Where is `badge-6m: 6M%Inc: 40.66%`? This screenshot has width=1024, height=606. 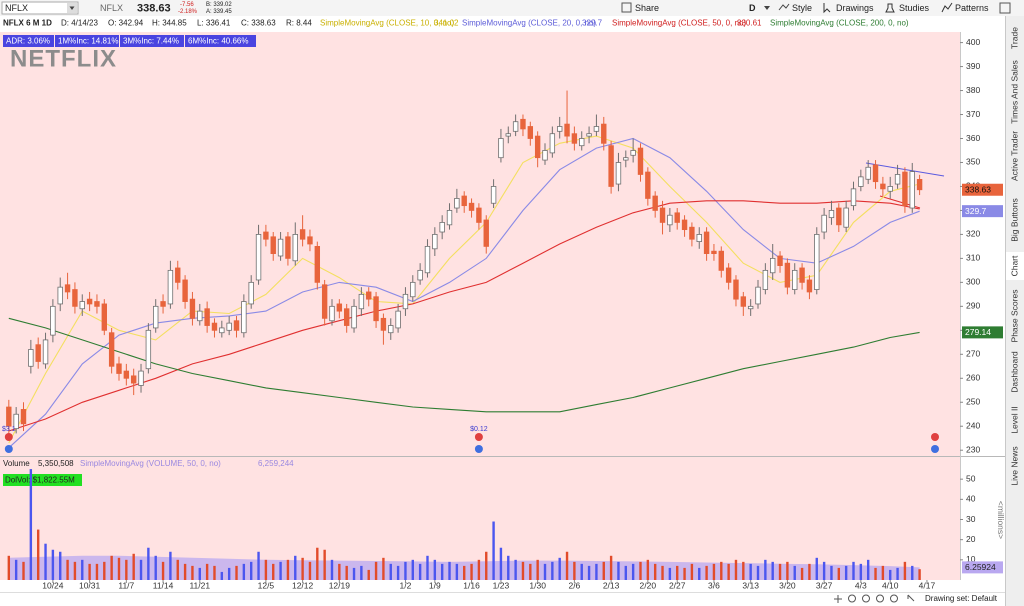
badge-6m: 6M%Inc: 40.66% is located at coordinates (218, 41).